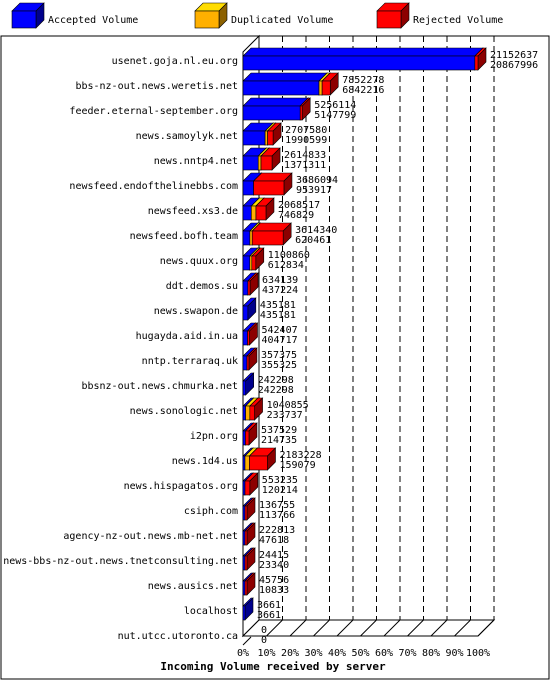  What do you see at coordinates (187, 136) in the screenshot?
I see `category-label-news-samoylyk-net: news.samoylyk.net` at bounding box center [187, 136].